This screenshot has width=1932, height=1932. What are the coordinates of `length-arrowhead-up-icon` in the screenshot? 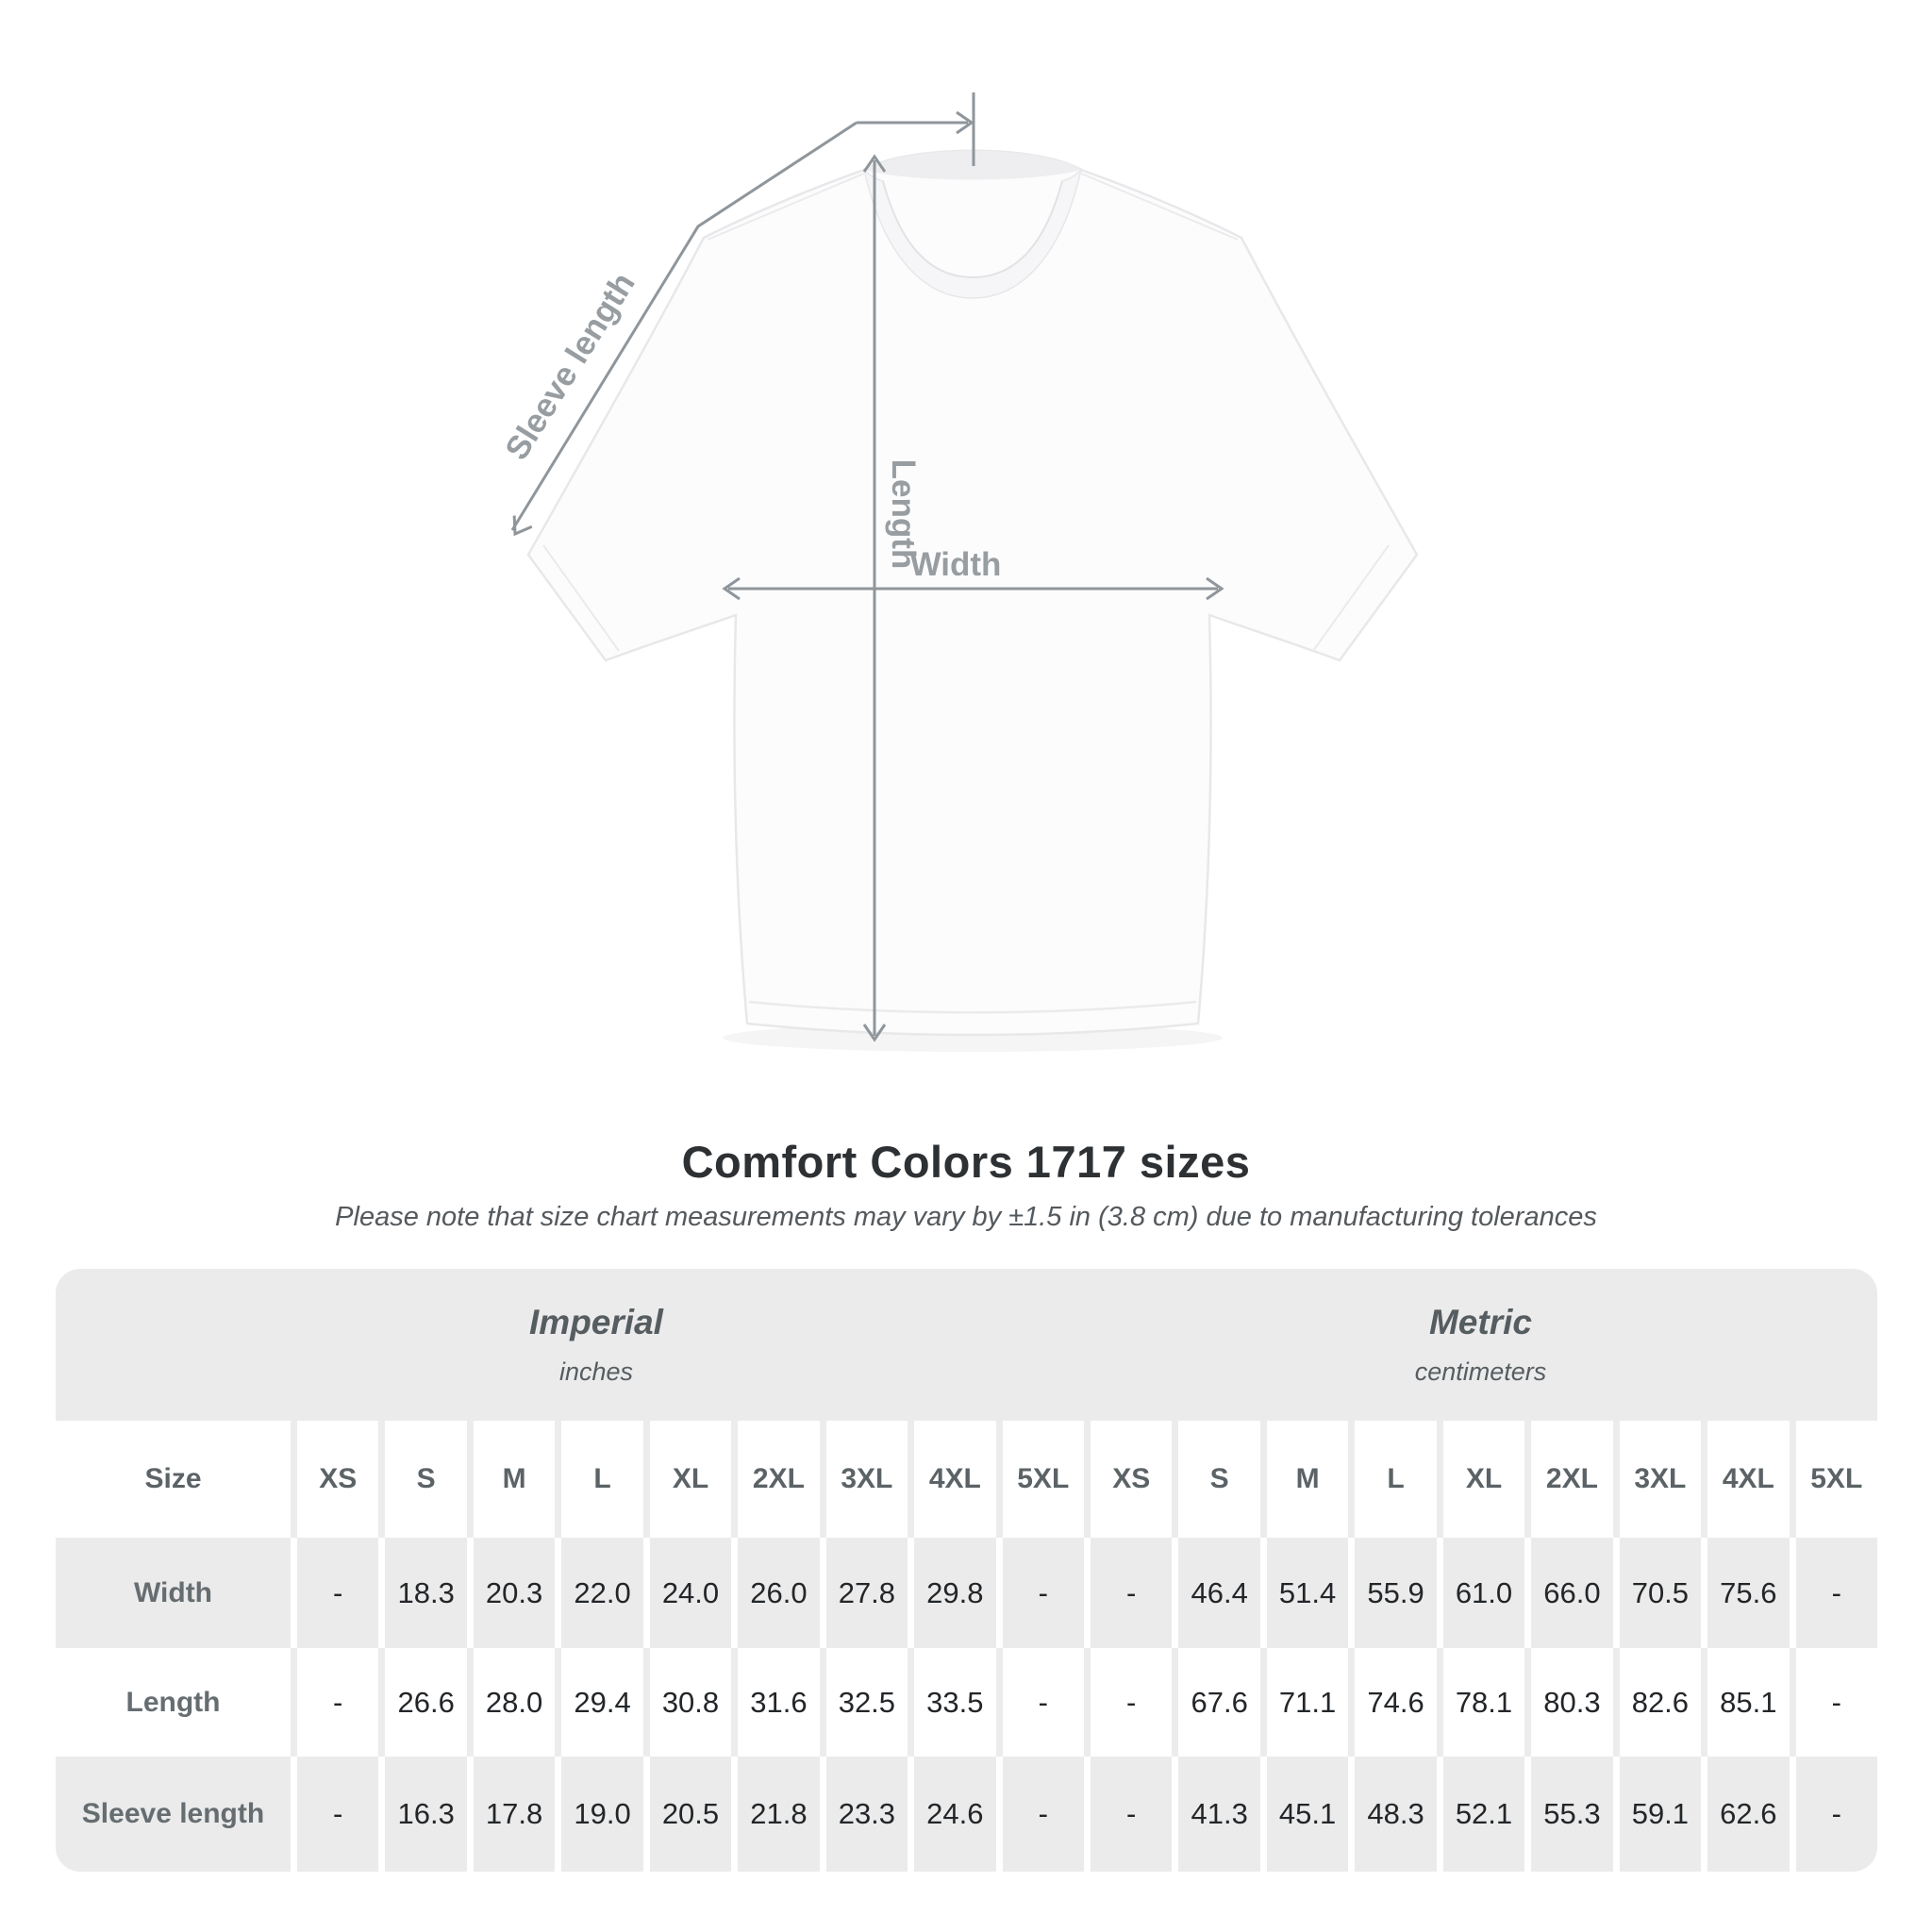 It's located at (875, 163).